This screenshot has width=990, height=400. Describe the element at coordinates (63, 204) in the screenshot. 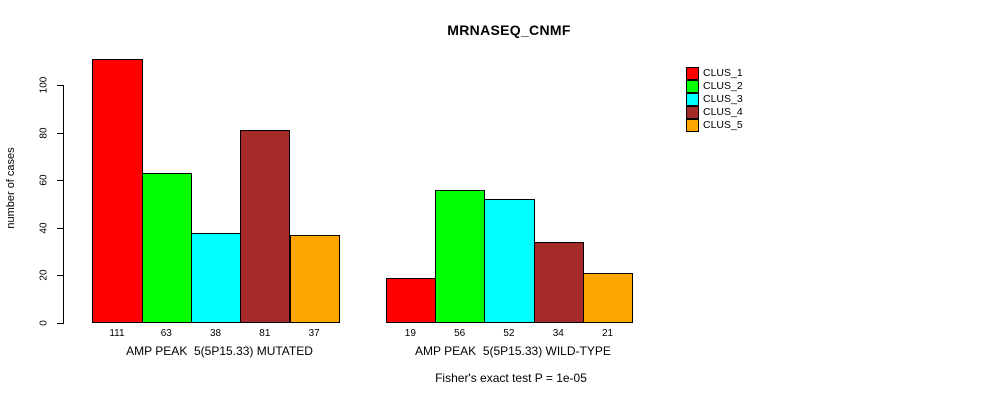

I see `y-axis-line` at that location.